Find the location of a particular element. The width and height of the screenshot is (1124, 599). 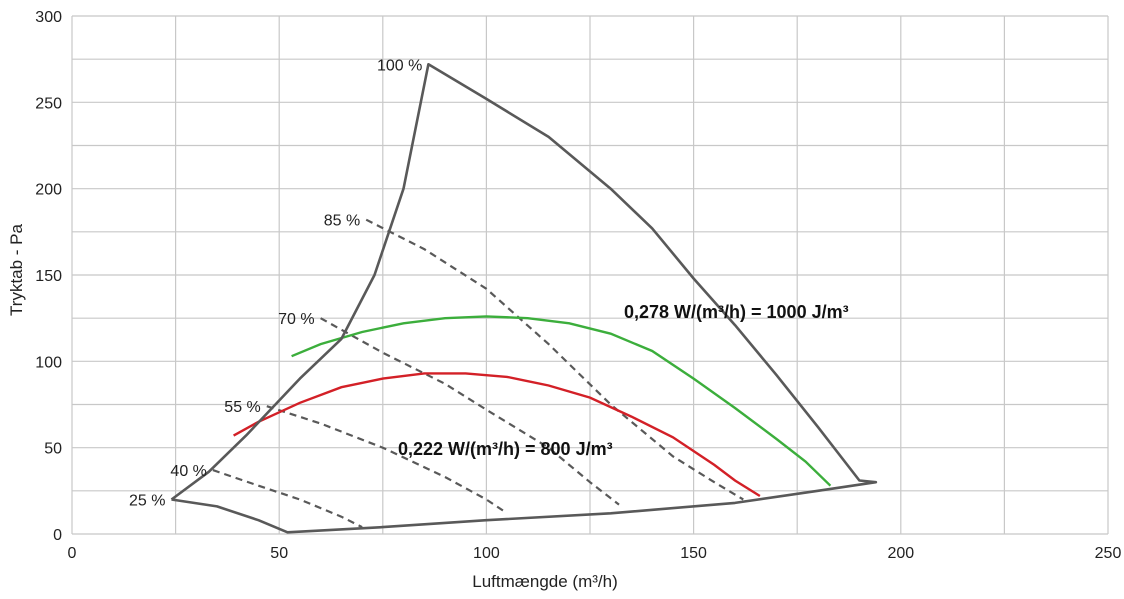

x-tick-label: 50 is located at coordinates (279, 553).